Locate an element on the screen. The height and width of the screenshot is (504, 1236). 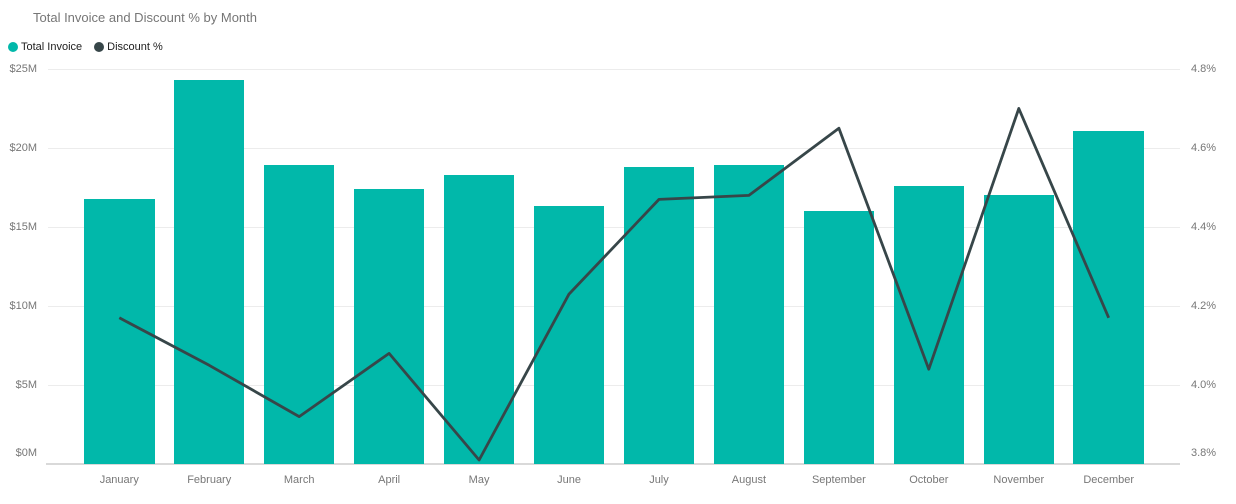
legend-item-label: Total Invoice is located at coordinates (52, 47).